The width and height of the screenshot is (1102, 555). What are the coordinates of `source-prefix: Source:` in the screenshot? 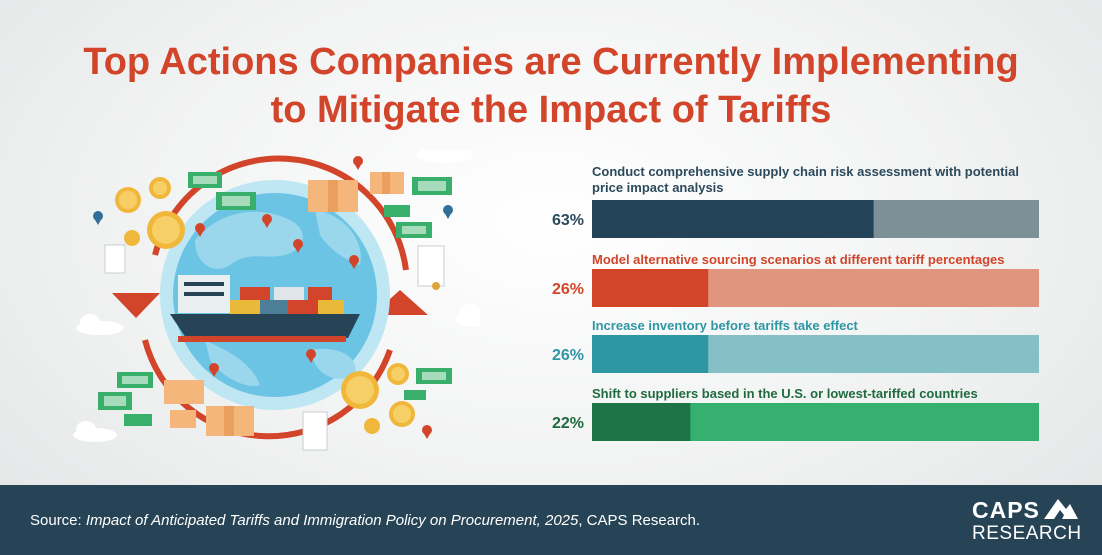 It's located at (58, 520).